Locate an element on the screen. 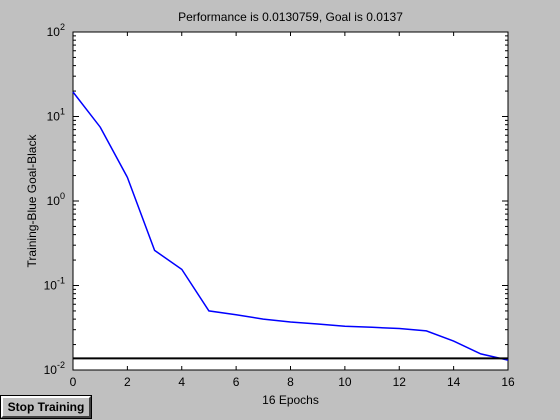 The image size is (560, 420). chart-title: Performance is 0.0130759, Goal is 0.0137 is located at coordinates (290, 17).